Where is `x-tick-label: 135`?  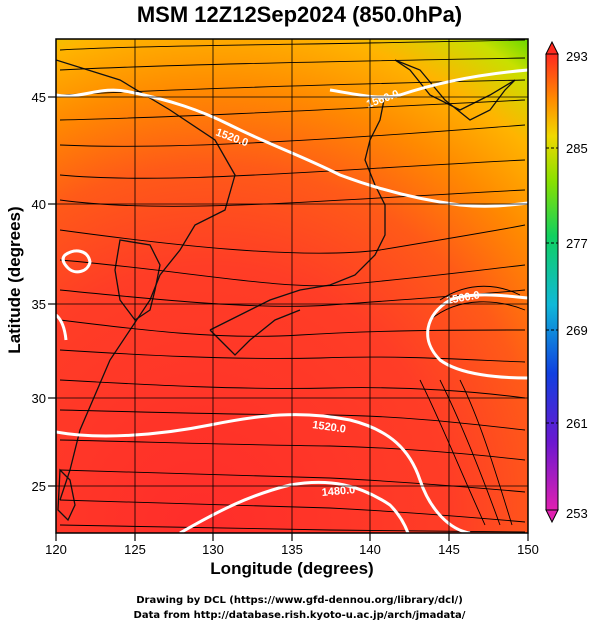
x-tick-label: 135 is located at coordinates (292, 549).